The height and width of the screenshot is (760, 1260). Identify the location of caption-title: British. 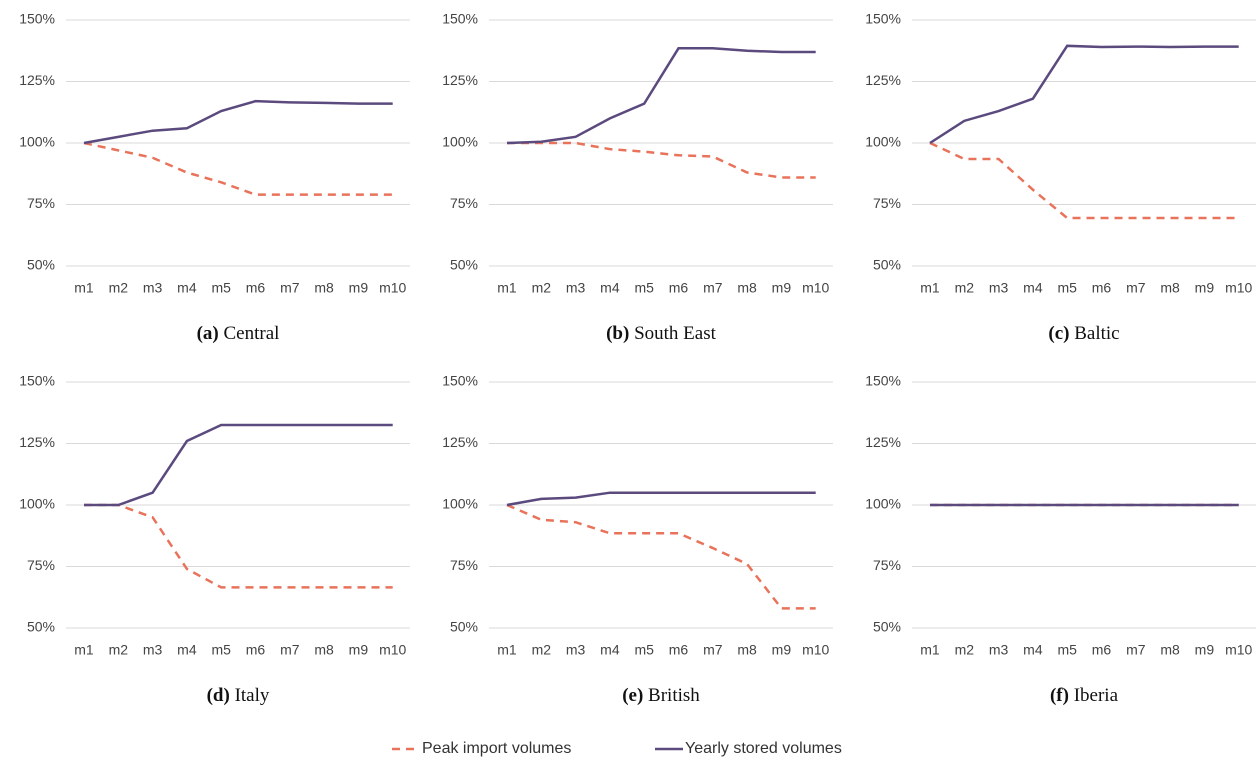
(674, 695).